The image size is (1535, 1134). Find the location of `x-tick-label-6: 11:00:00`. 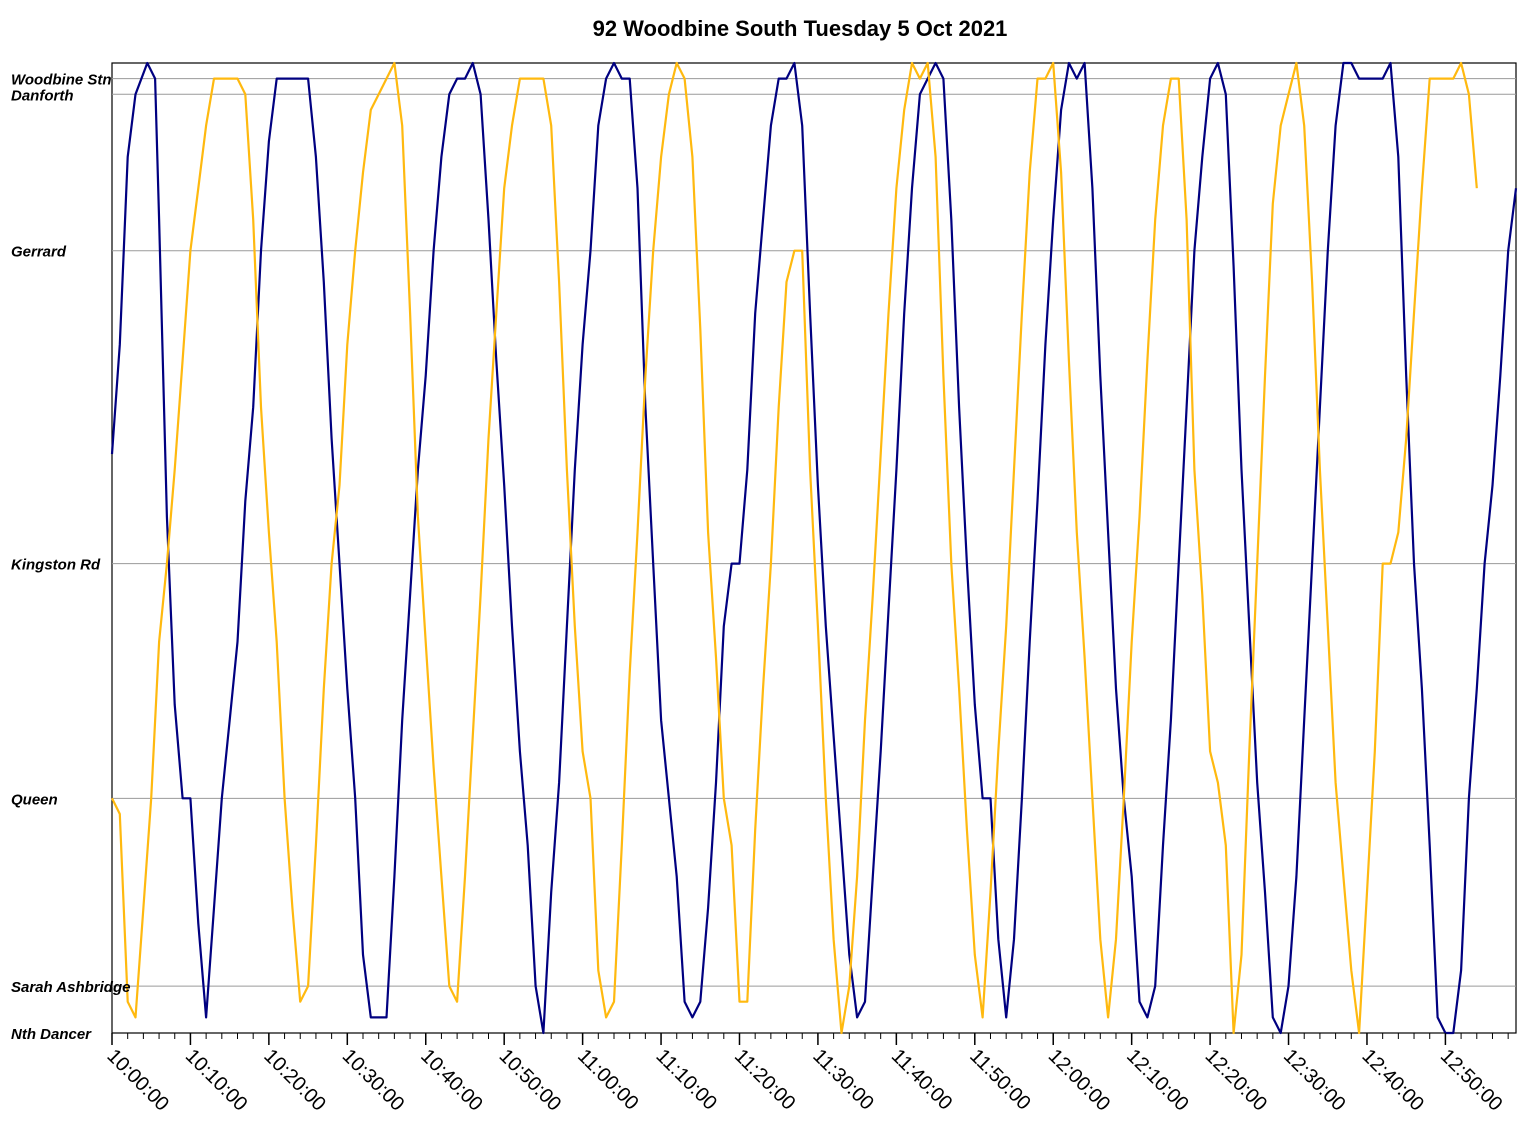

x-tick-label-6: 11:00:00 is located at coordinates (608, 1080).